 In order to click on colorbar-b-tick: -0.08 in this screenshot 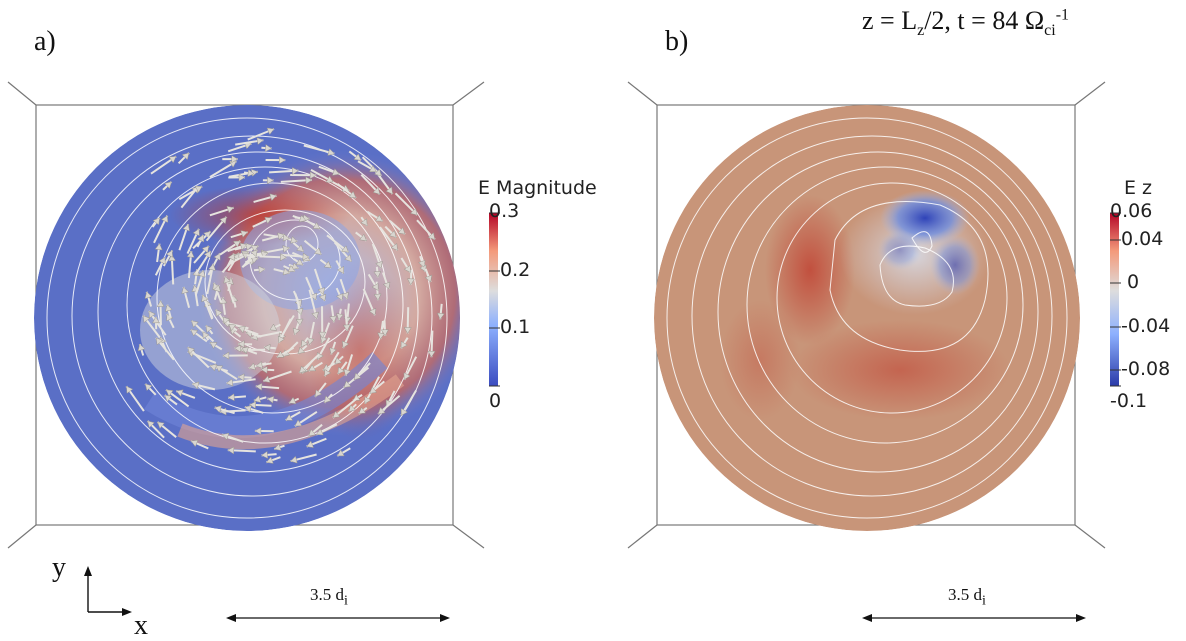, I will do `click(1146, 369)`.